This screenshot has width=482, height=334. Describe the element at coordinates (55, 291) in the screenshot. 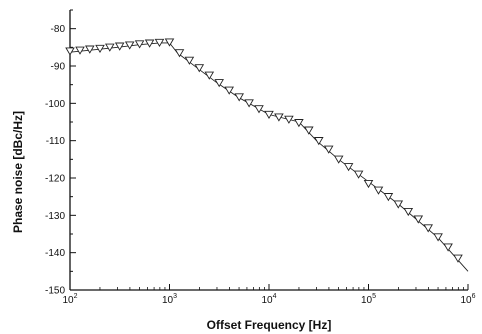

I see `y-tick-label: -150` at that location.